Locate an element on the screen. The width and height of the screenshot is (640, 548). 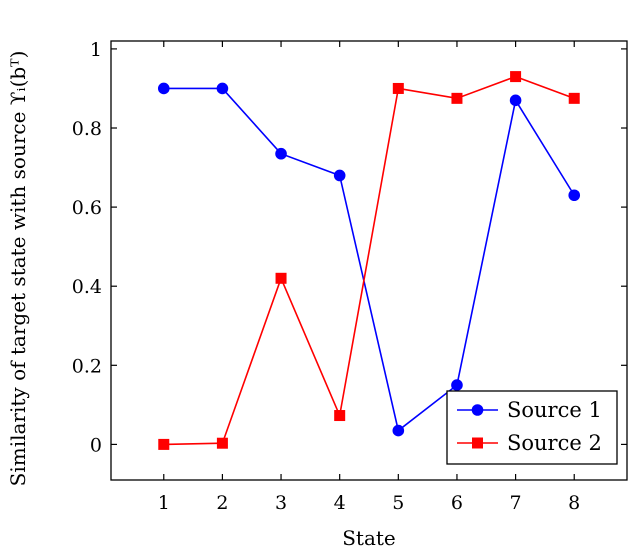
x-tick-label: 3 is located at coordinates (281, 503).